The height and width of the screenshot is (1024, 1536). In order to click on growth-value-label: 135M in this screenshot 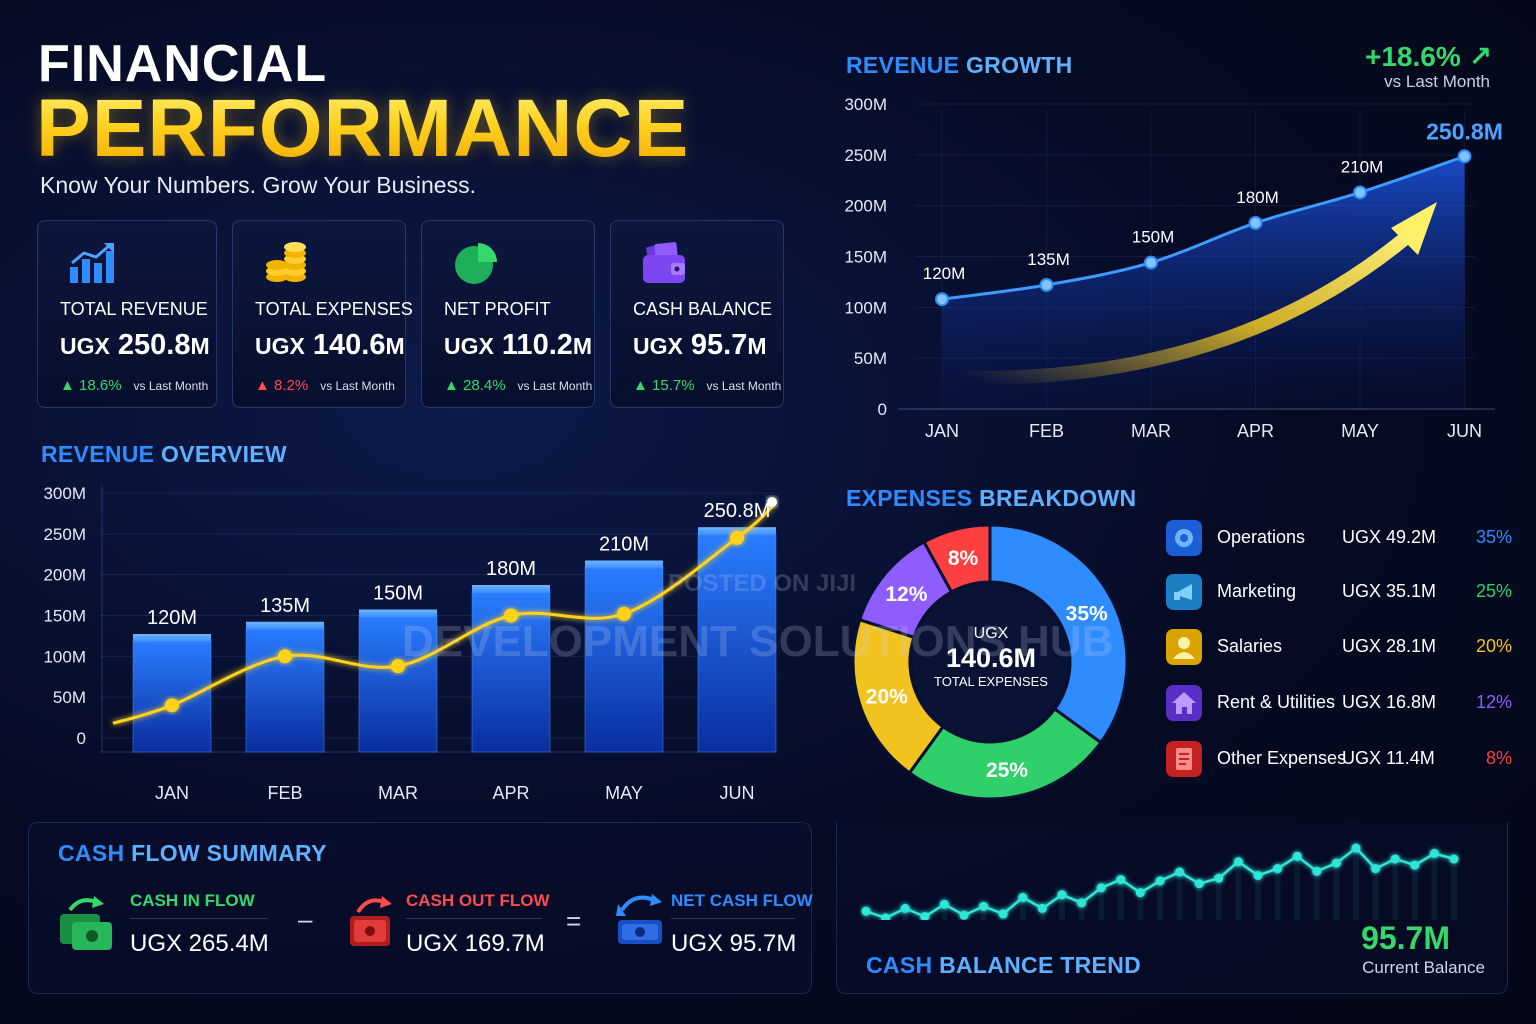, I will do `click(1048, 259)`.